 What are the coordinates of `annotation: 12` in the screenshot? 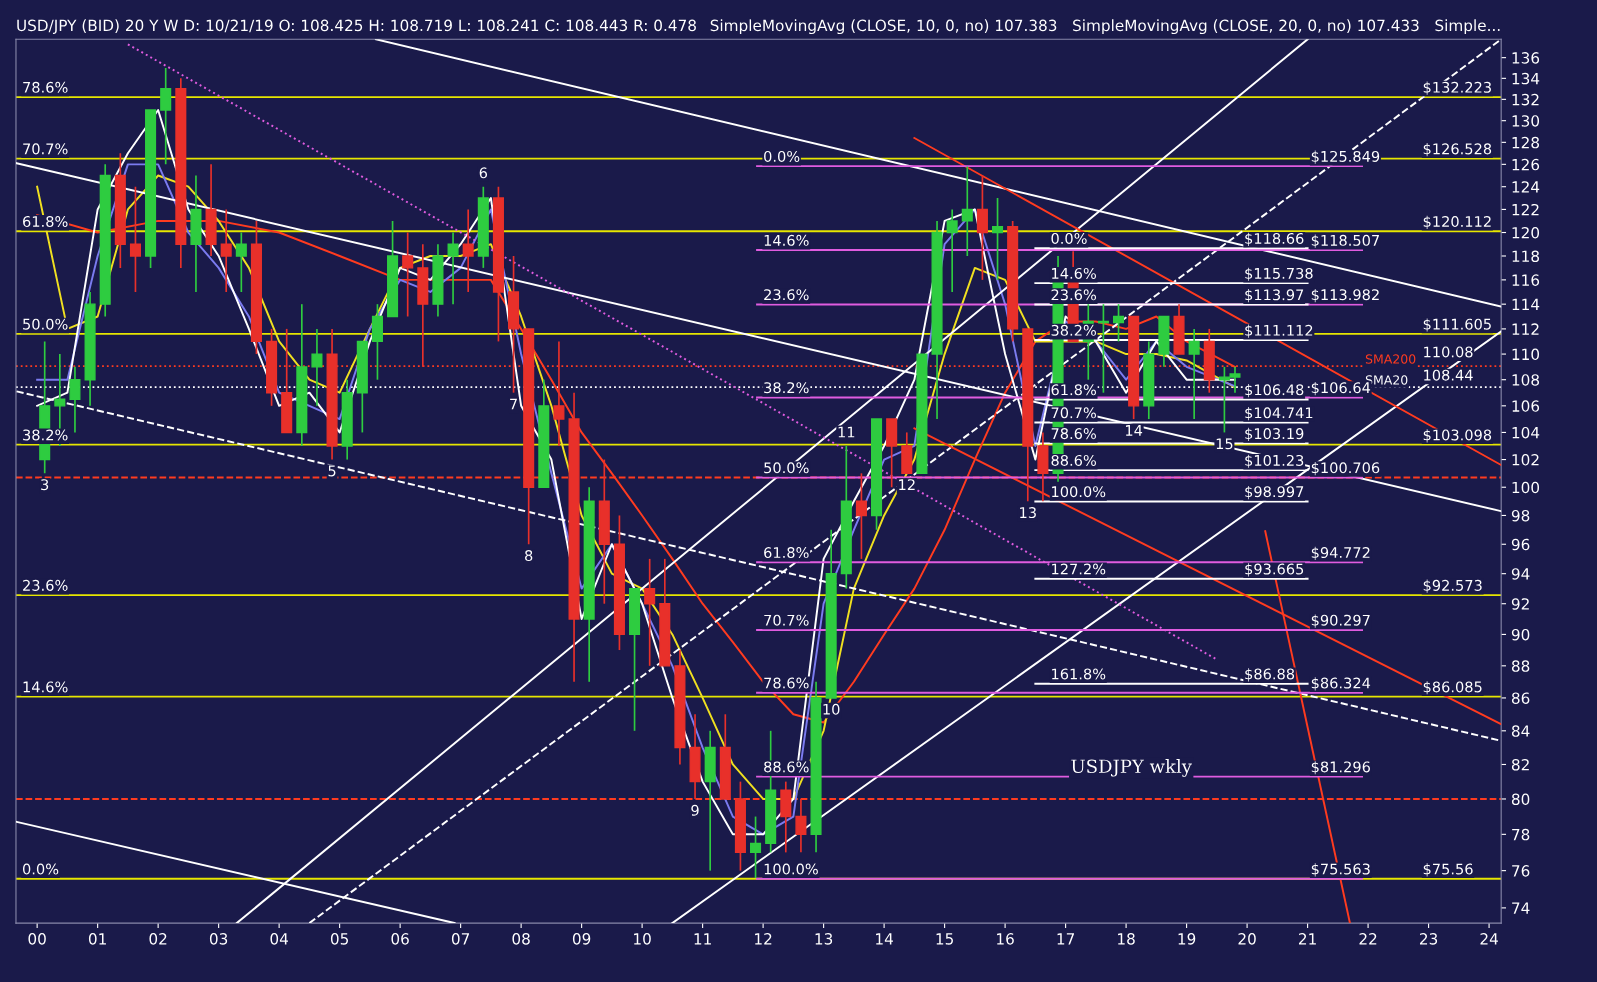 It's located at (907, 484).